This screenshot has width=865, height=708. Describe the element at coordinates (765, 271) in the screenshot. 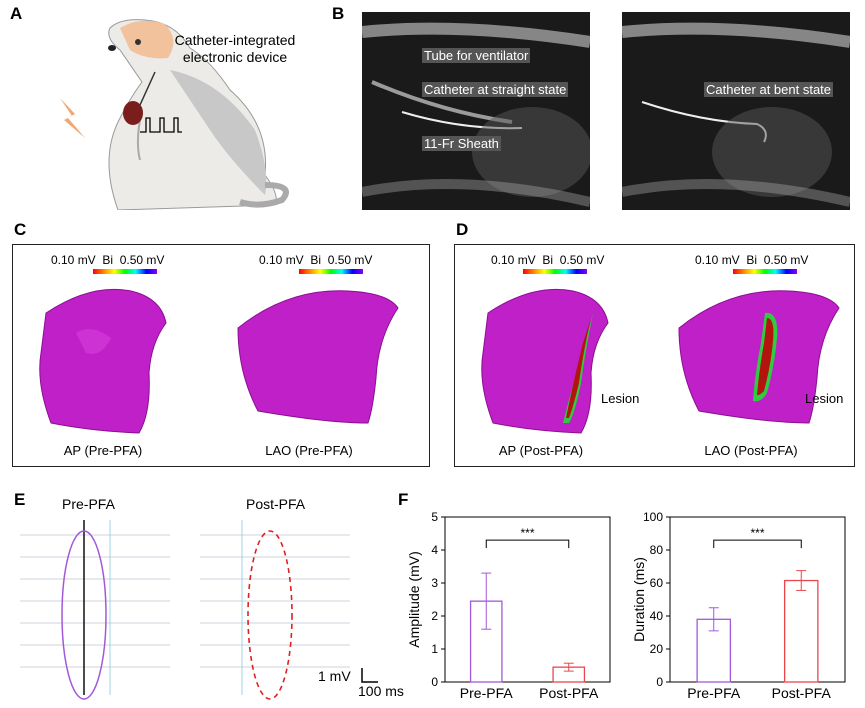

I see `colorbar-d2` at that location.